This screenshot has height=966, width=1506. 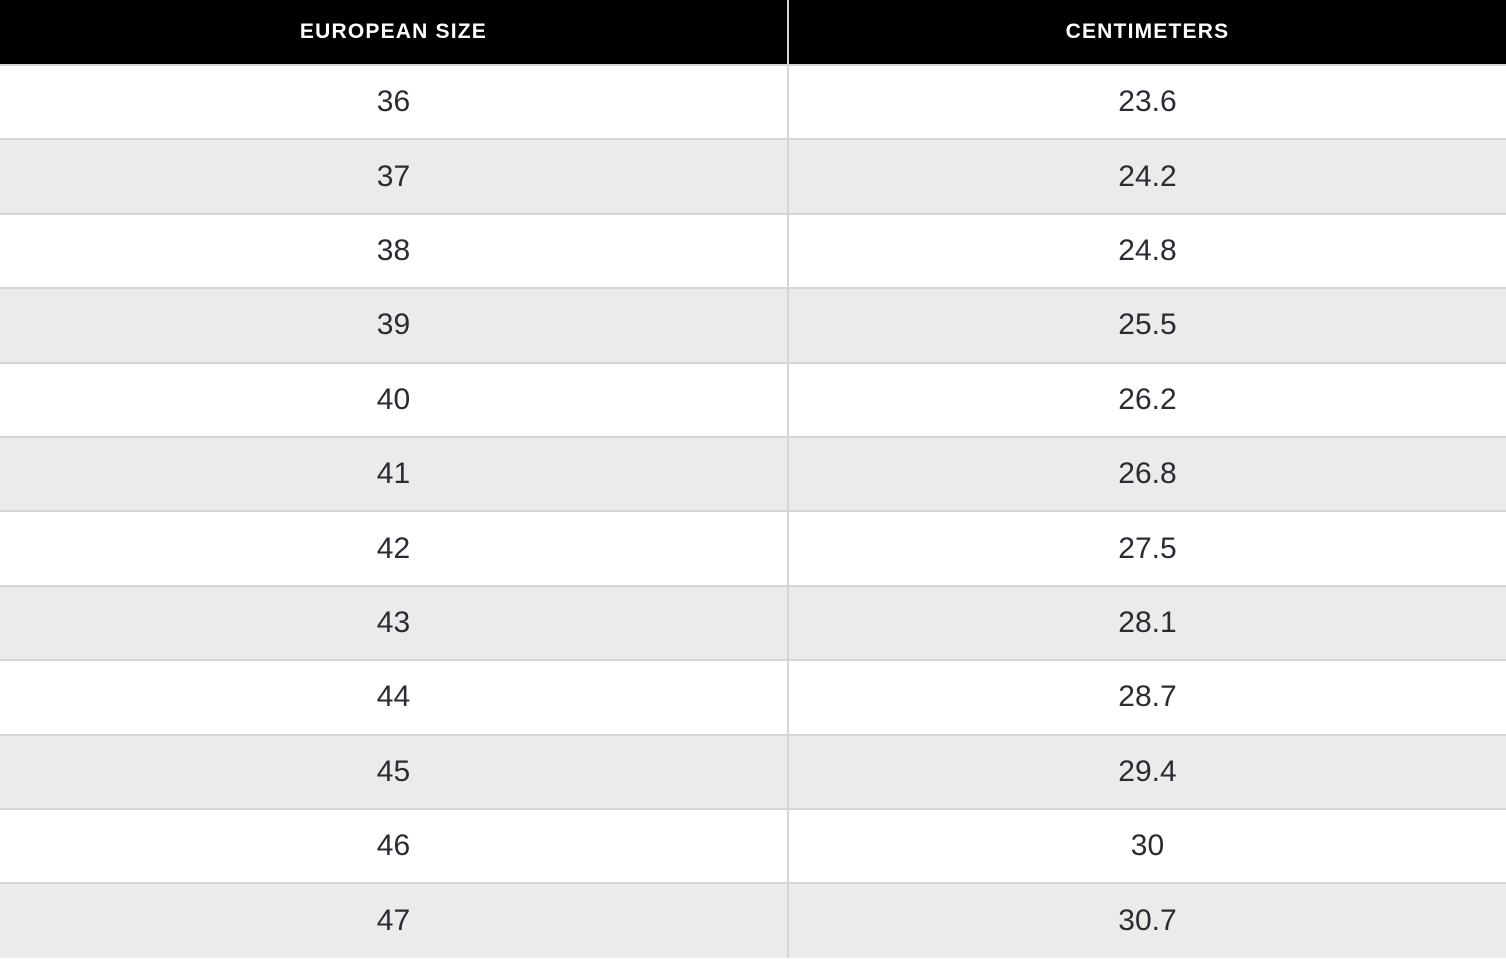 I want to click on table-row: 40 26.2, so click(x=753, y=399).